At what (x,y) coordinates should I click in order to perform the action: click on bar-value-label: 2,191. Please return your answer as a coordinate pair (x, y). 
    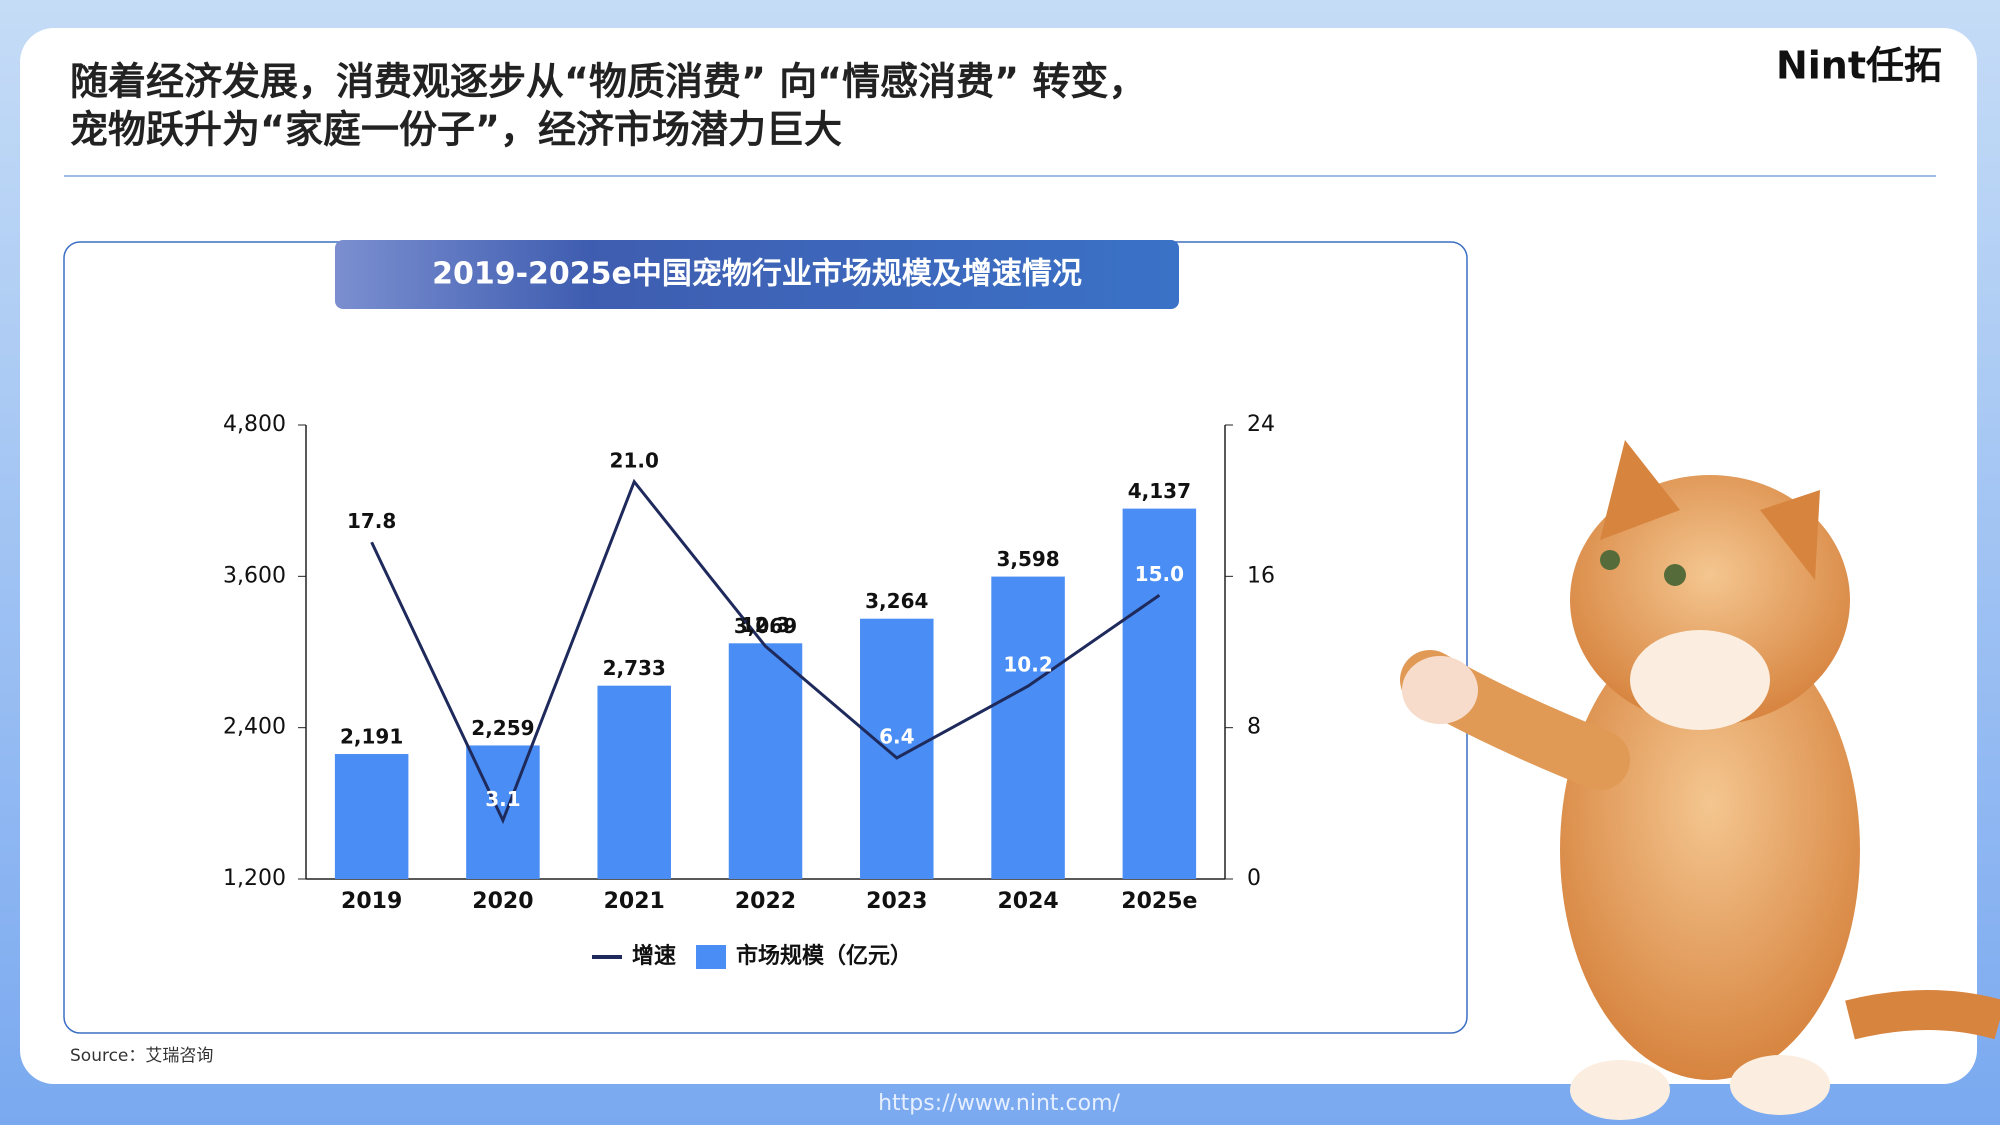
    Looking at the image, I should click on (371, 737).